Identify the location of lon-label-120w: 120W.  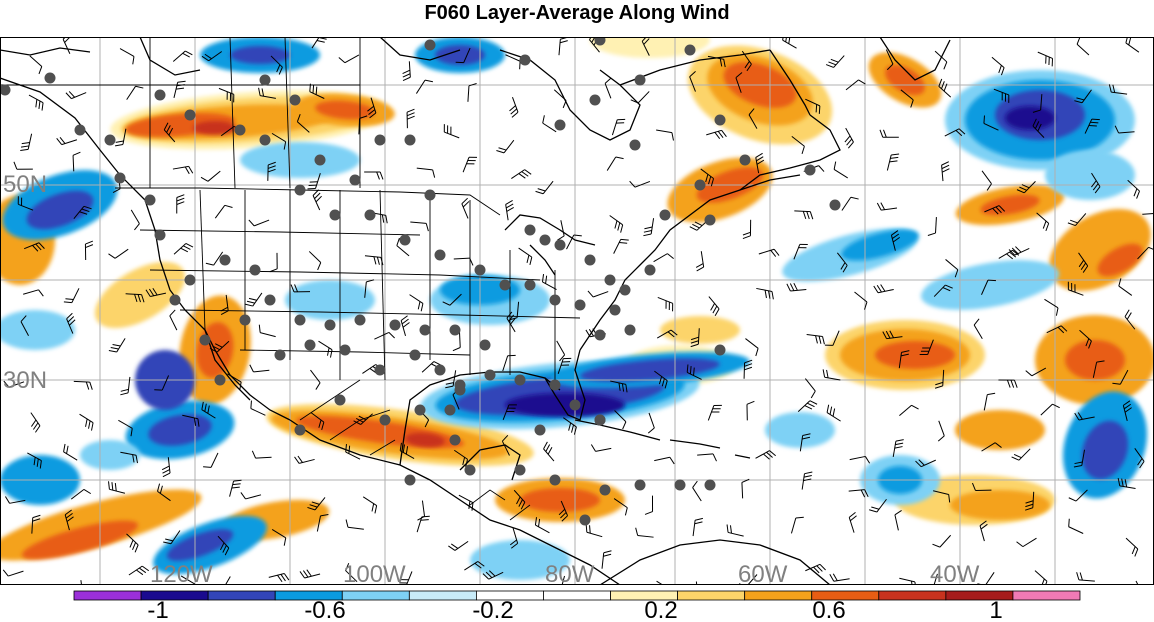
(181, 574).